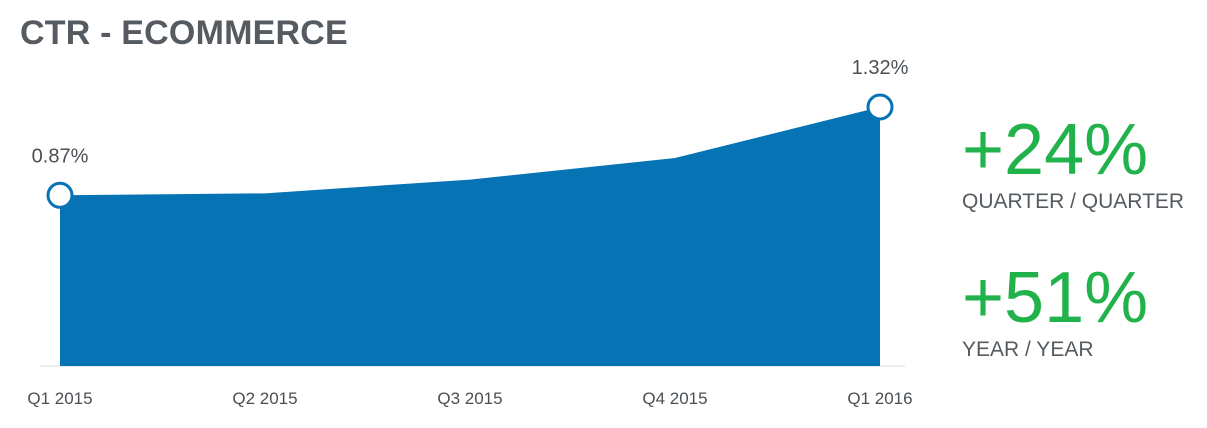  What do you see at coordinates (184, 33) in the screenshot?
I see `chart-title: CTR - ECOMMERCE` at bounding box center [184, 33].